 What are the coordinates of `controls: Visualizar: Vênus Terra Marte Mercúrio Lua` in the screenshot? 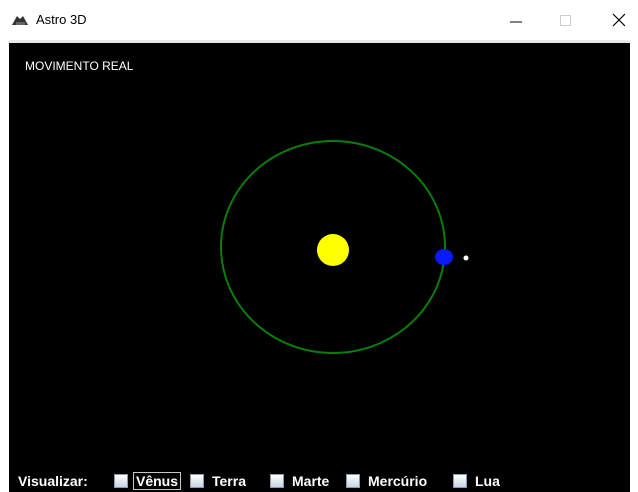 It's located at (318, 481).